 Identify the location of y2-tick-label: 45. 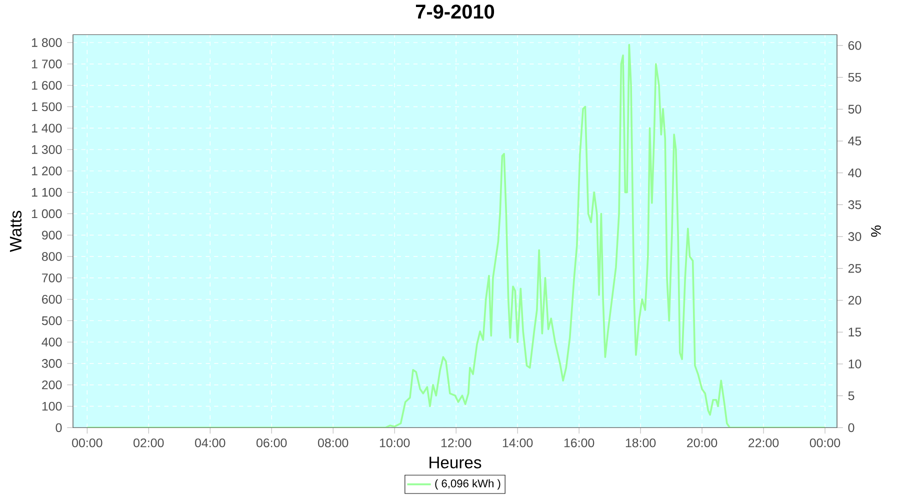
(855, 141).